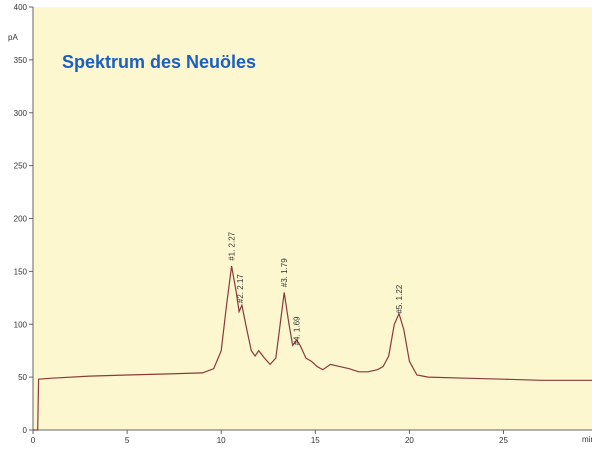  I want to click on peak-label: #5. 1.22, so click(399, 298).